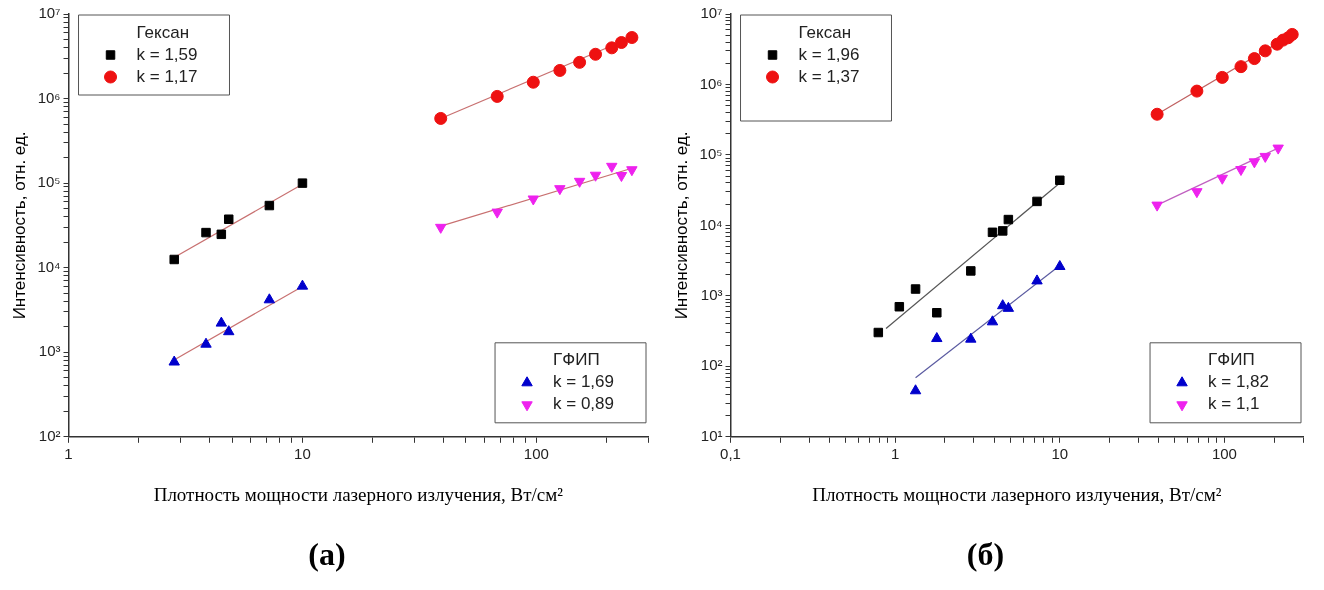  Describe the element at coordinates (711, 435) in the screenshot. I see `y-tick-label: 10¹` at that location.